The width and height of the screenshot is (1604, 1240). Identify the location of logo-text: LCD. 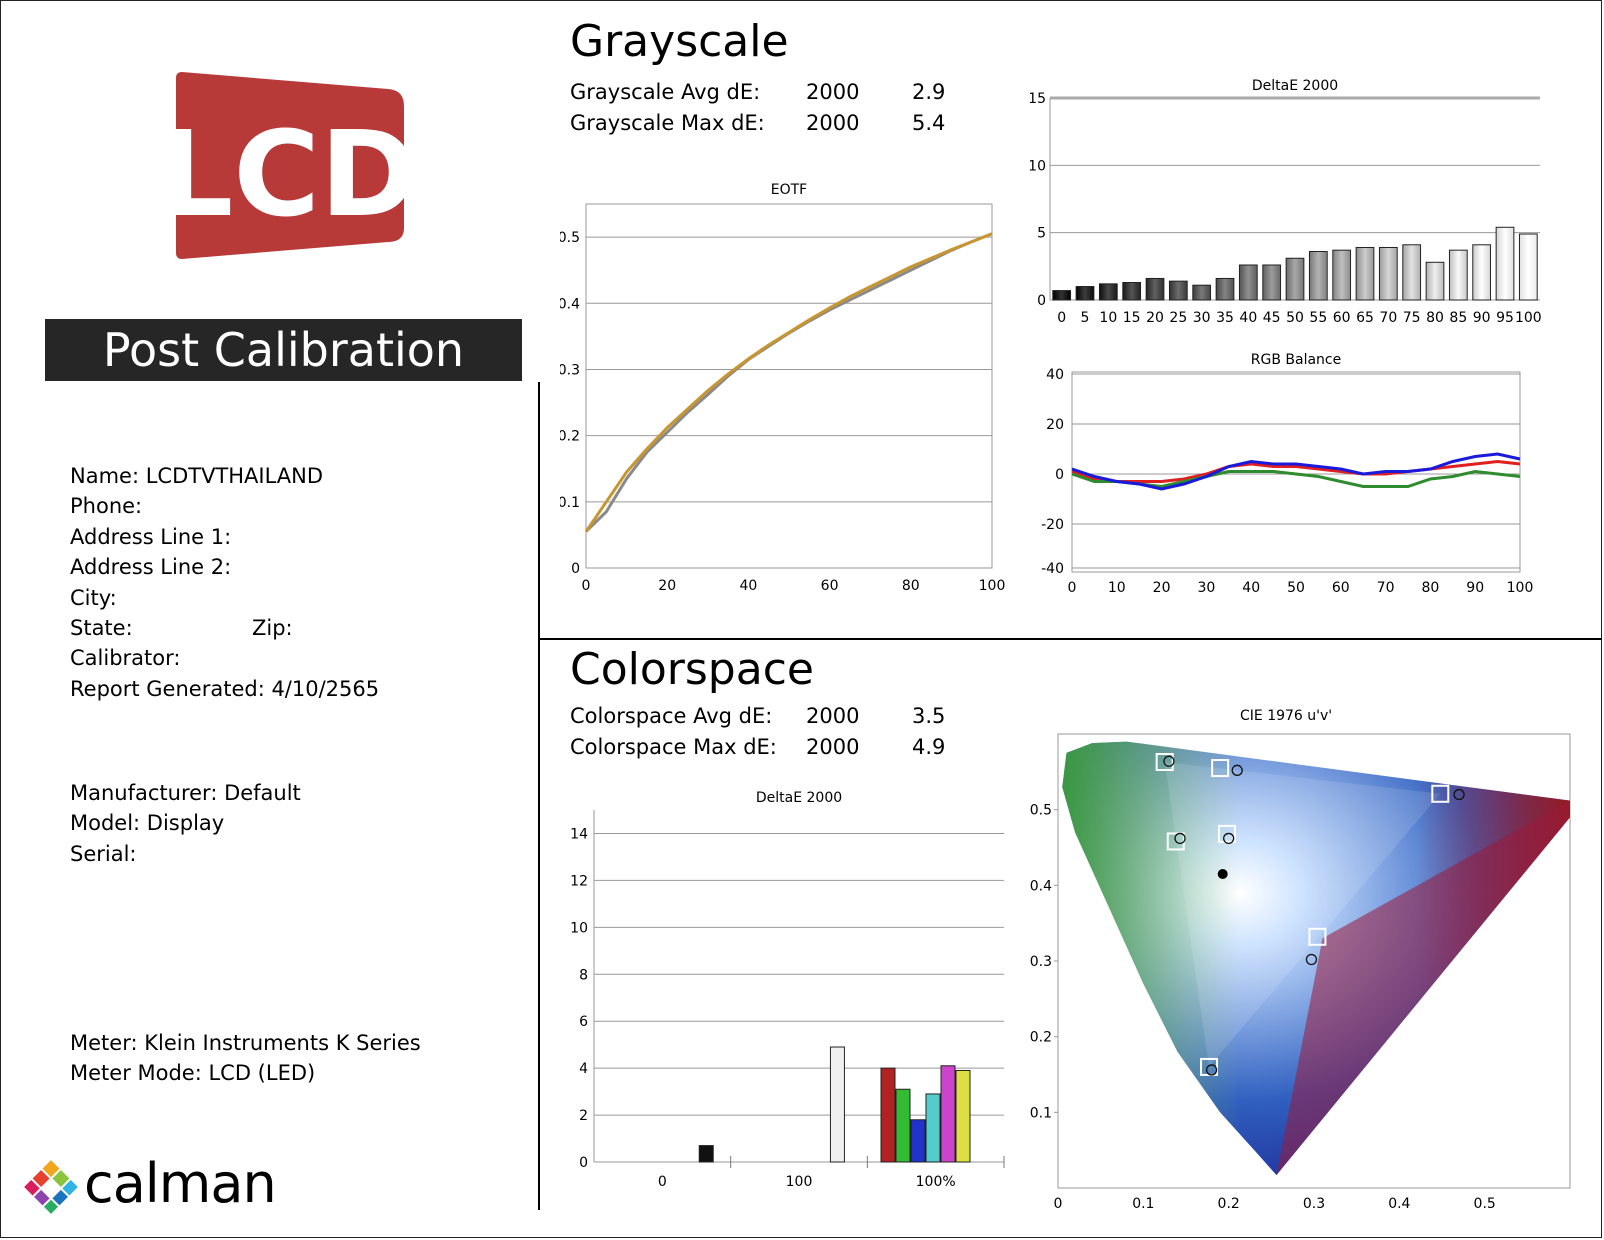
(292, 174).